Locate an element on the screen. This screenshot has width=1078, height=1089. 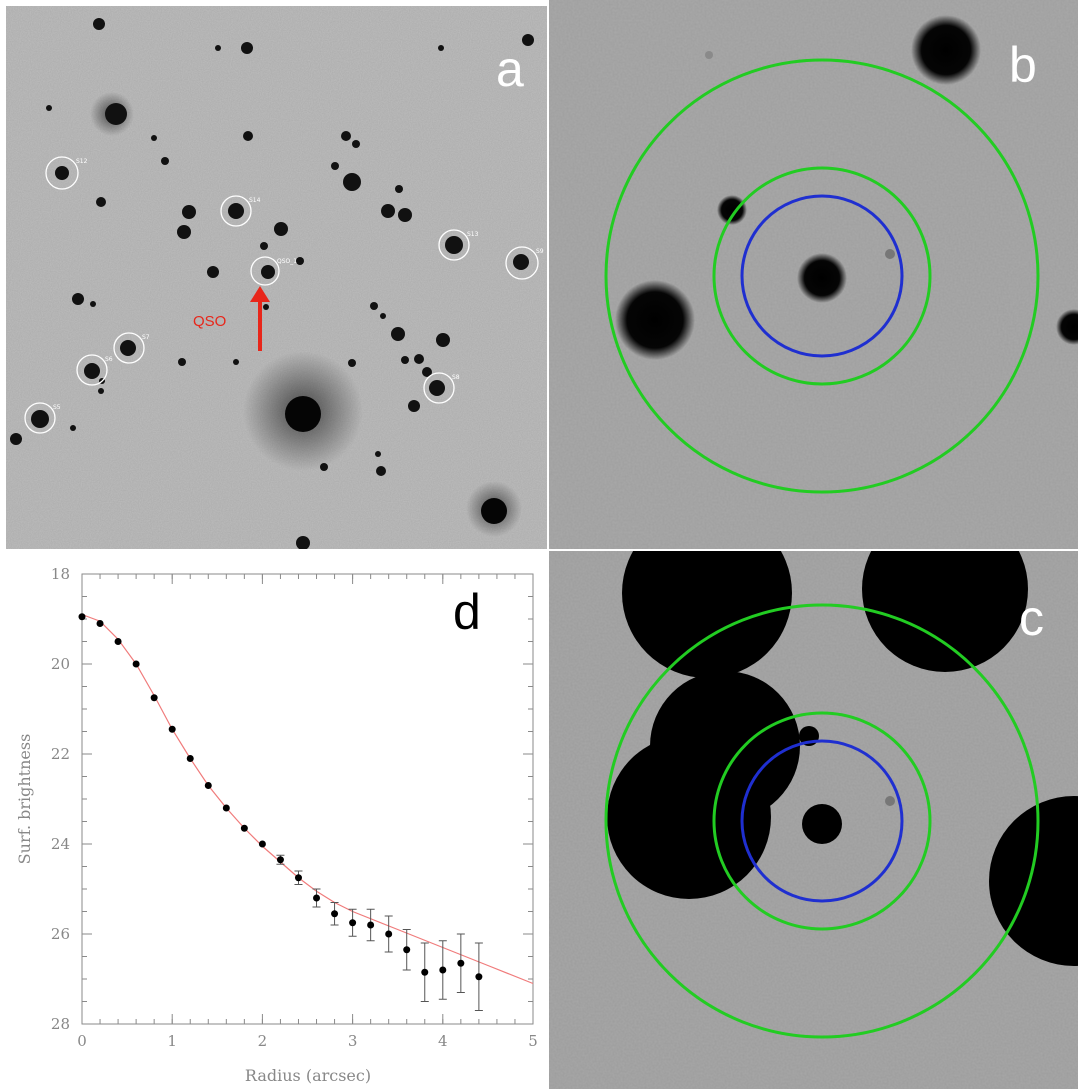
x-tick-label: 1 is located at coordinates (172, 1041).